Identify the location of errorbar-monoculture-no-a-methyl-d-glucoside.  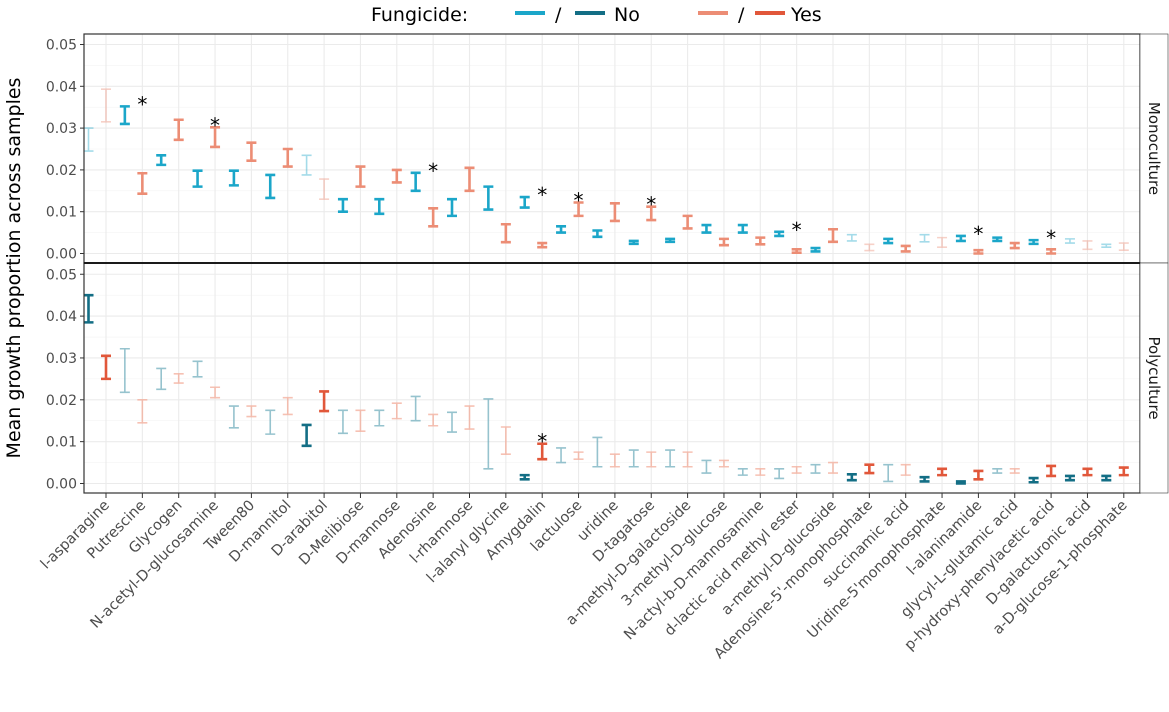
(815, 249).